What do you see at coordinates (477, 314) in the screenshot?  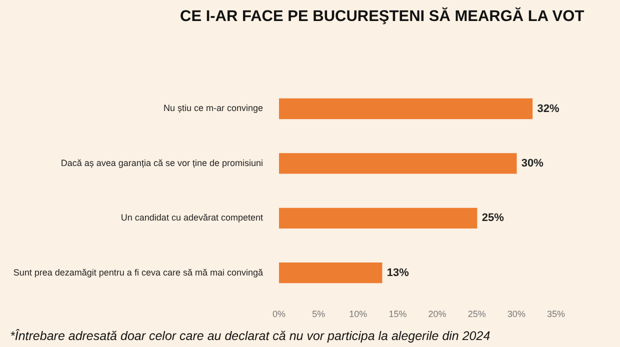 I see `x-tick-label: 25%` at bounding box center [477, 314].